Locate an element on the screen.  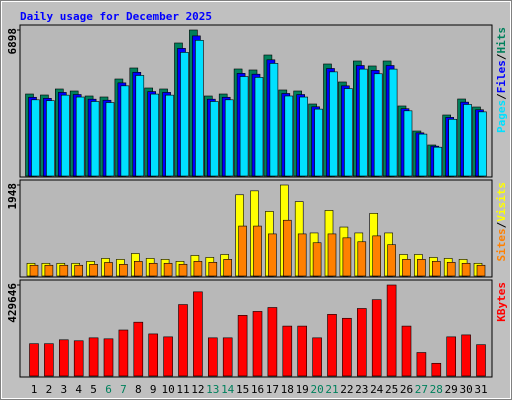
legend-entry: Sites is located at coordinates (501, 244).